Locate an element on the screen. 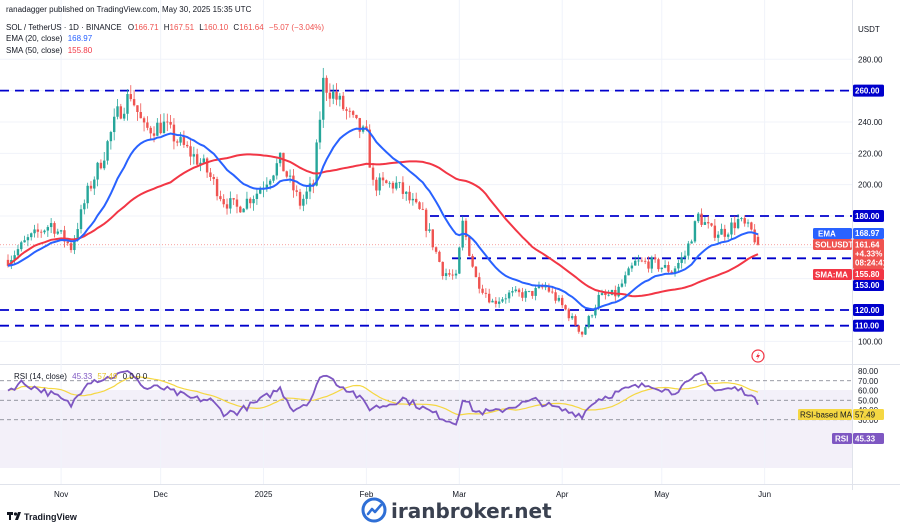 The height and width of the screenshot is (528, 900). sma-legend: SMA (50, close) 155.80 is located at coordinates (49, 50).